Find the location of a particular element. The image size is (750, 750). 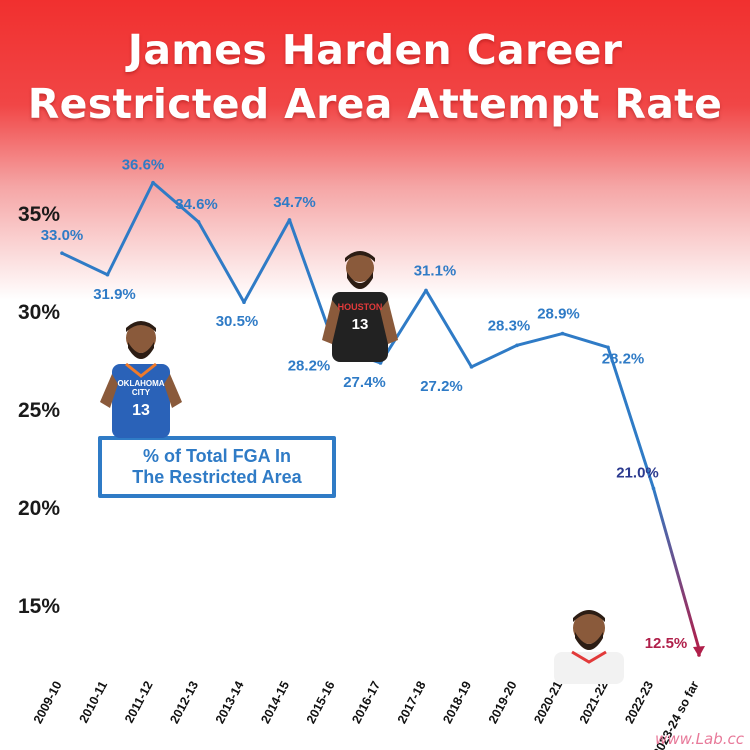

data-label: 34.7% is located at coordinates (294, 202).